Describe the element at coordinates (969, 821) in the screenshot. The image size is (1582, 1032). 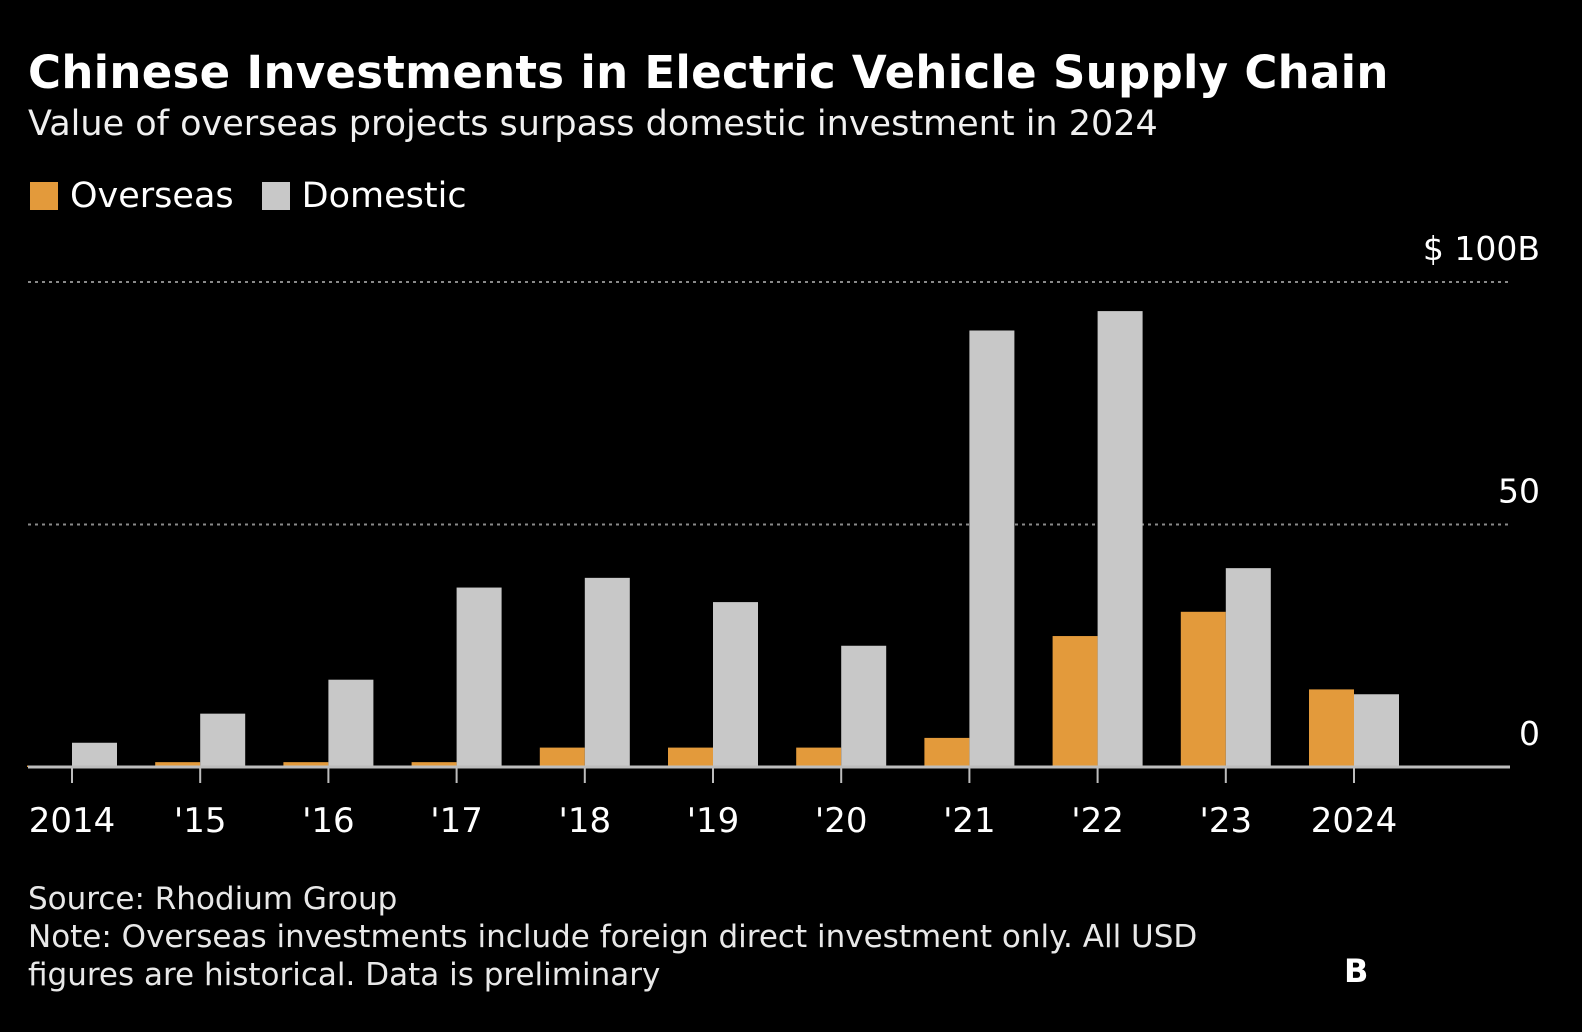
I see `x-tick-label-7: '21` at that location.